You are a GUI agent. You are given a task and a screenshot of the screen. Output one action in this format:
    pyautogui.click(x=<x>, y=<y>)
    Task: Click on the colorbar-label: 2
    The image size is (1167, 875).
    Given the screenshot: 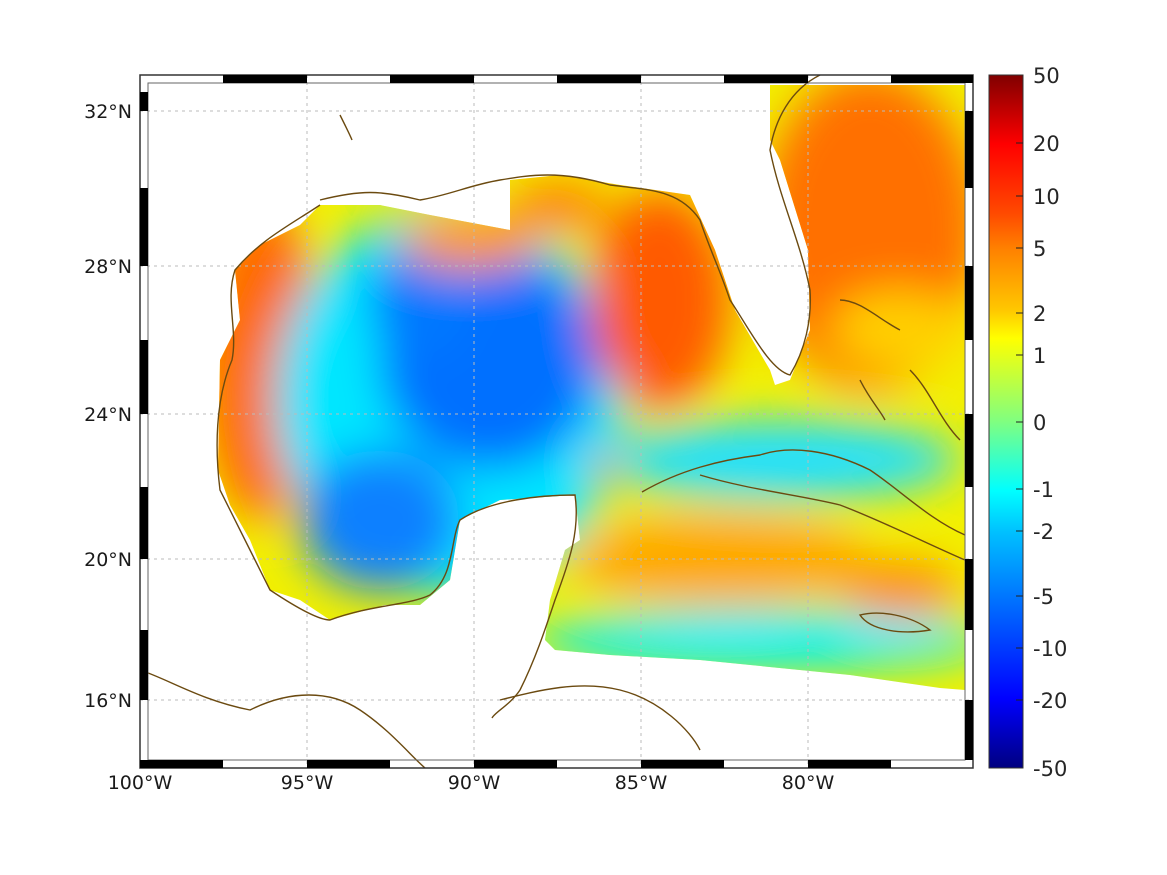 What is the action you would take?
    pyautogui.click(x=1039, y=314)
    